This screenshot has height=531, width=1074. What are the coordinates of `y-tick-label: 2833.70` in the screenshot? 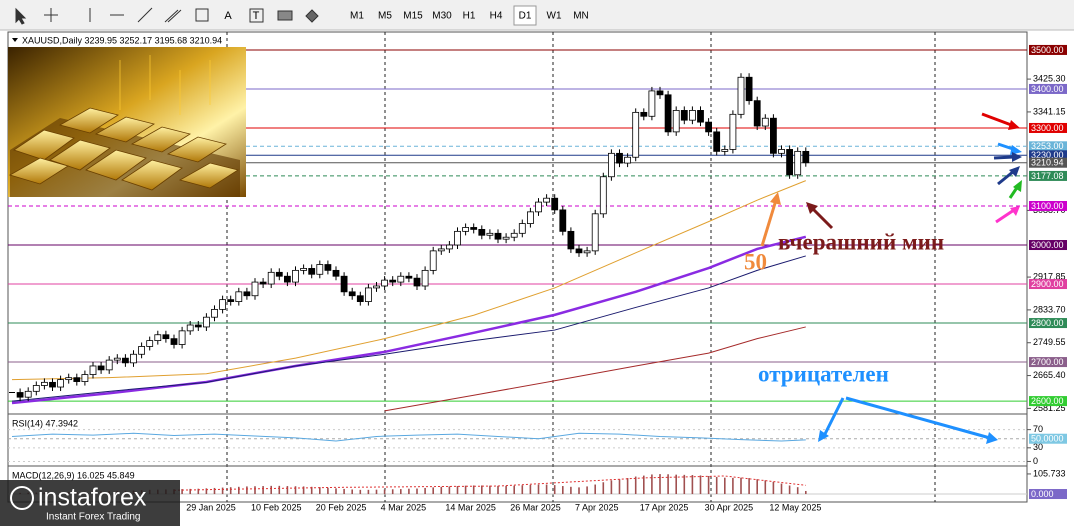 It's located at (1049, 309).